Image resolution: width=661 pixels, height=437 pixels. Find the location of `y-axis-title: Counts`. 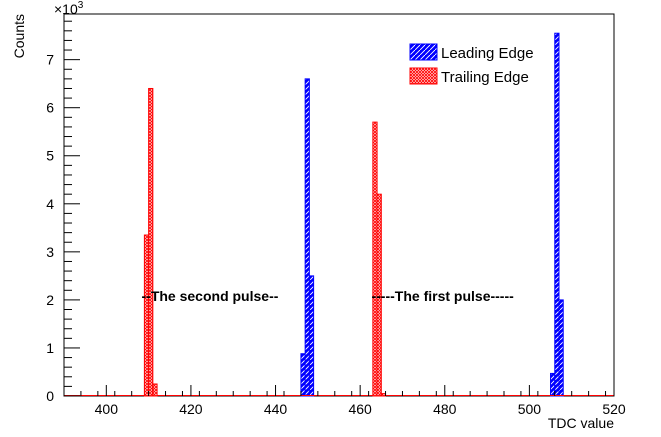

y-axis-title: Counts is located at coordinates (19, 36).